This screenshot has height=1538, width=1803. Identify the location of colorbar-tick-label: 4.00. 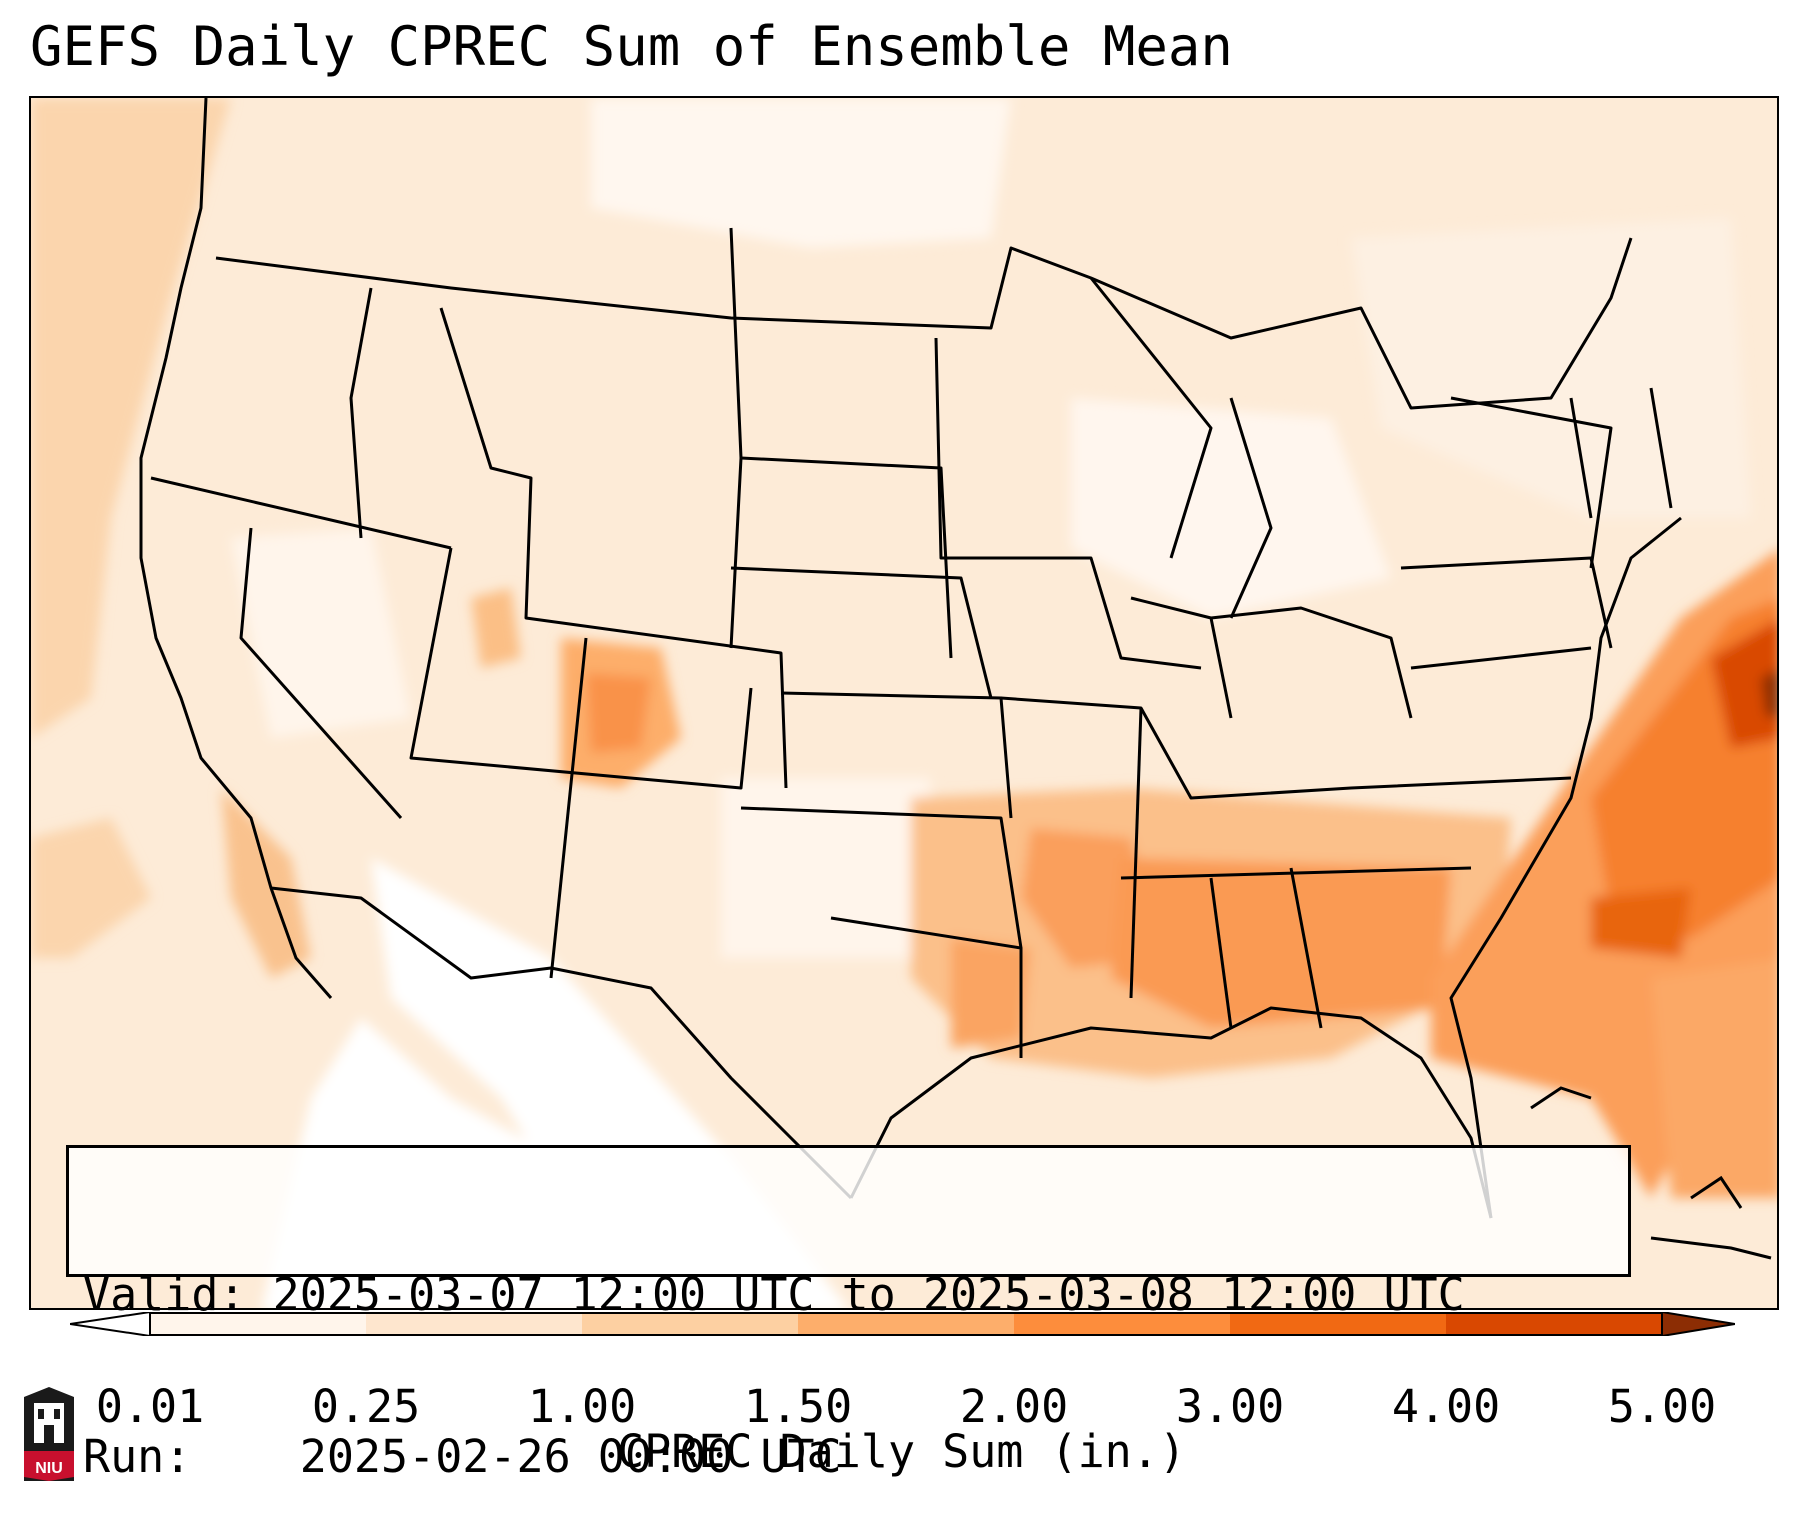
(1446, 1406).